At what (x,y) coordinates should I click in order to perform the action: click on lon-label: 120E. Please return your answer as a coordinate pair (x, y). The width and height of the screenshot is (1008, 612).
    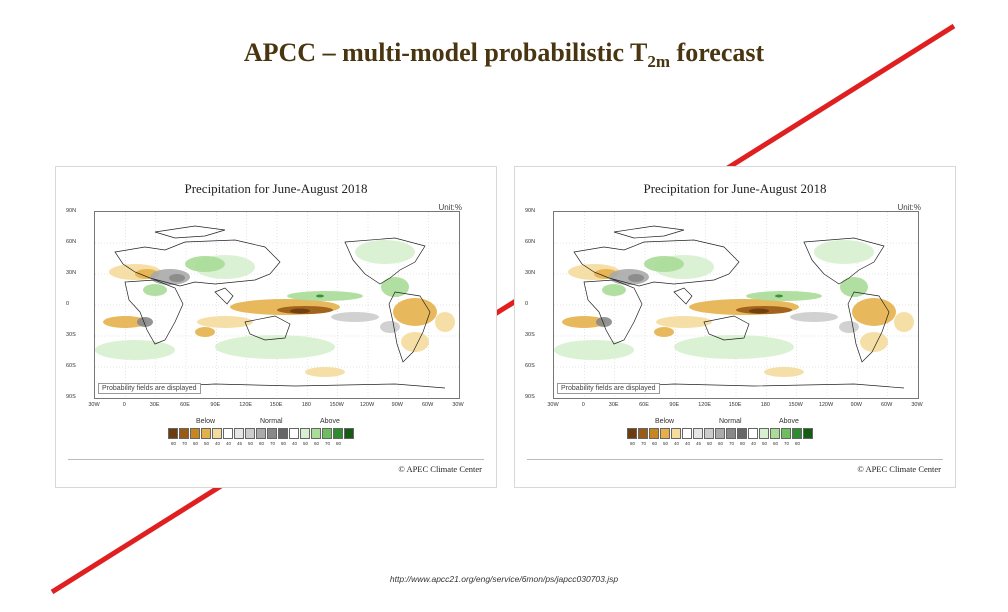
    Looking at the image, I should click on (246, 405).